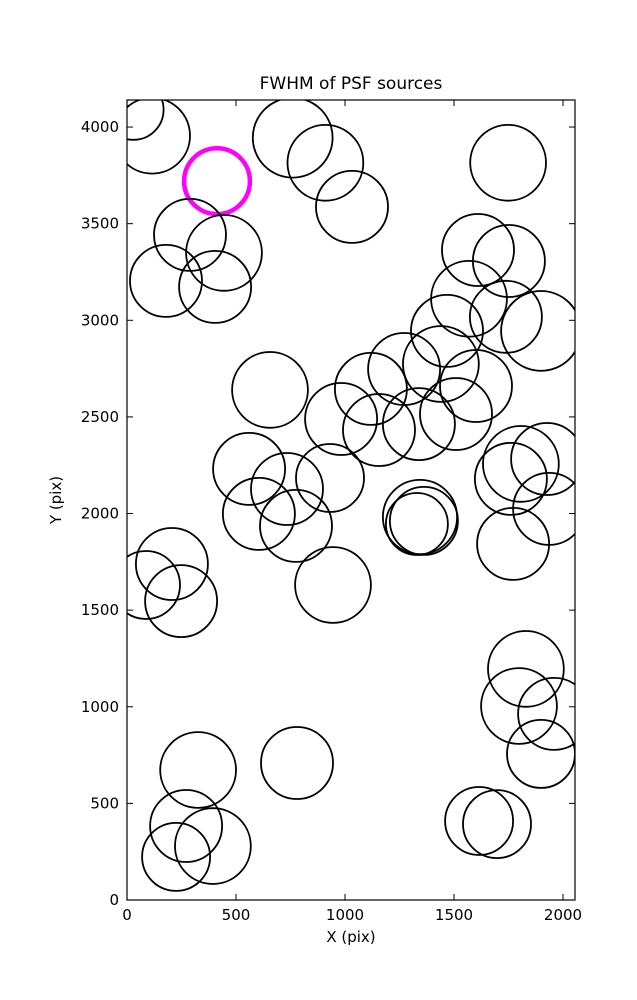  What do you see at coordinates (236, 915) in the screenshot?
I see `x-tick-label: 500` at bounding box center [236, 915].